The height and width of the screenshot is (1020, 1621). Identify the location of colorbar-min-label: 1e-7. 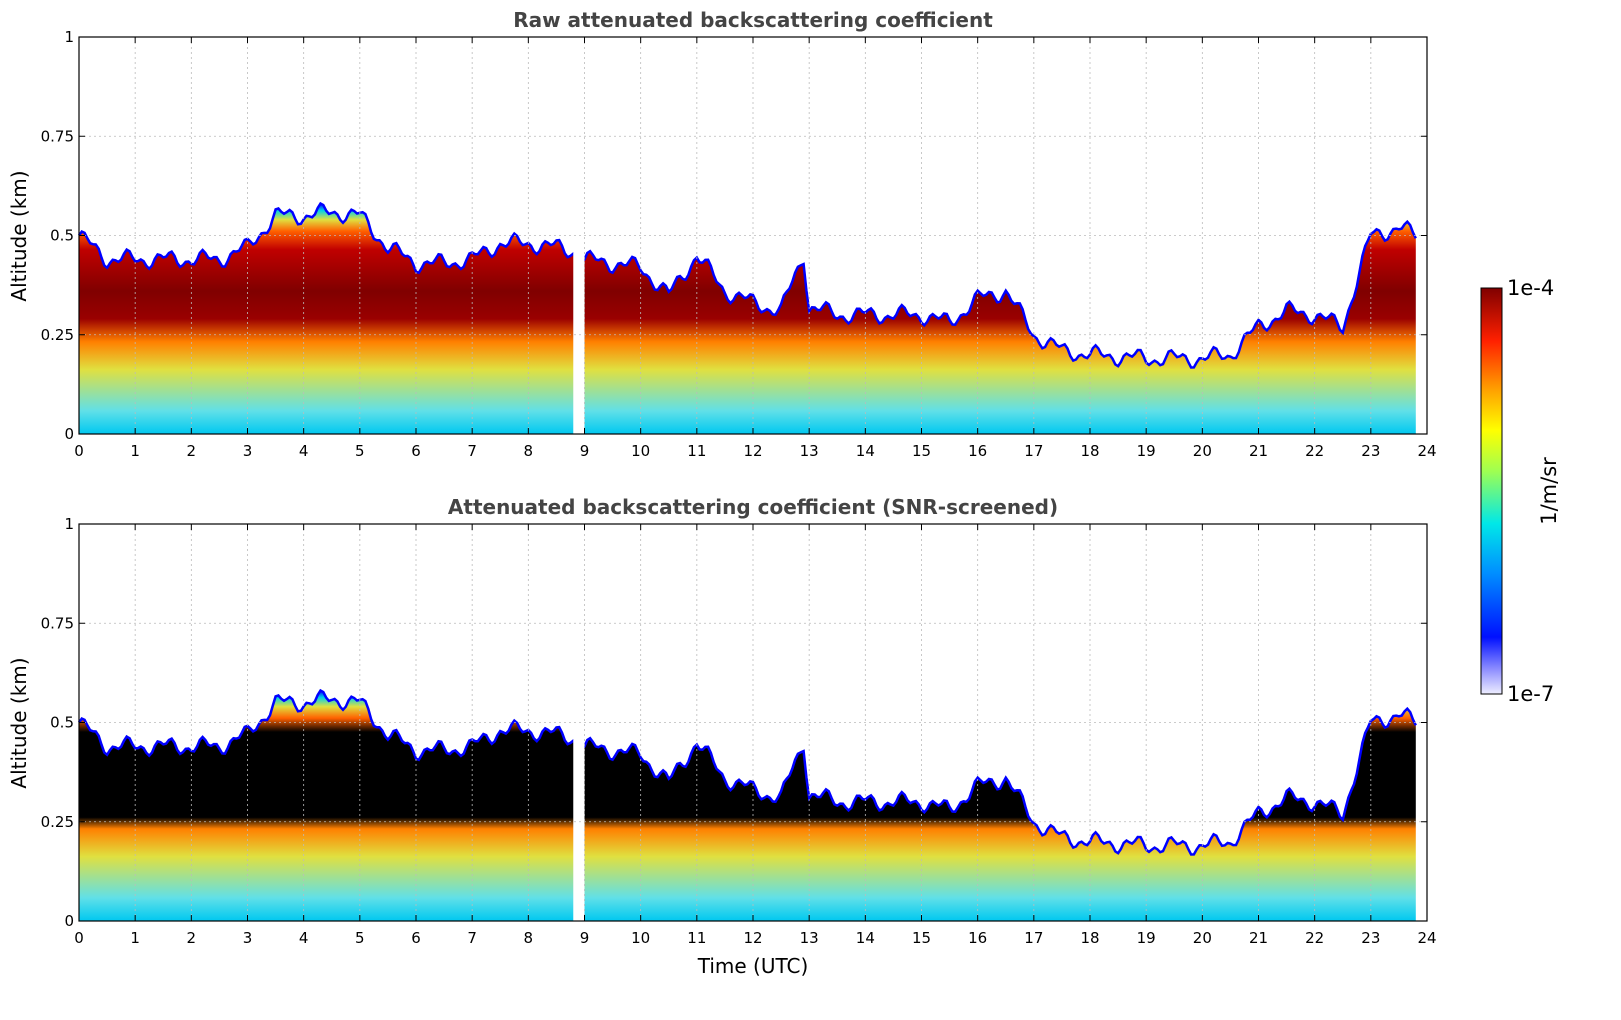
(1530, 694).